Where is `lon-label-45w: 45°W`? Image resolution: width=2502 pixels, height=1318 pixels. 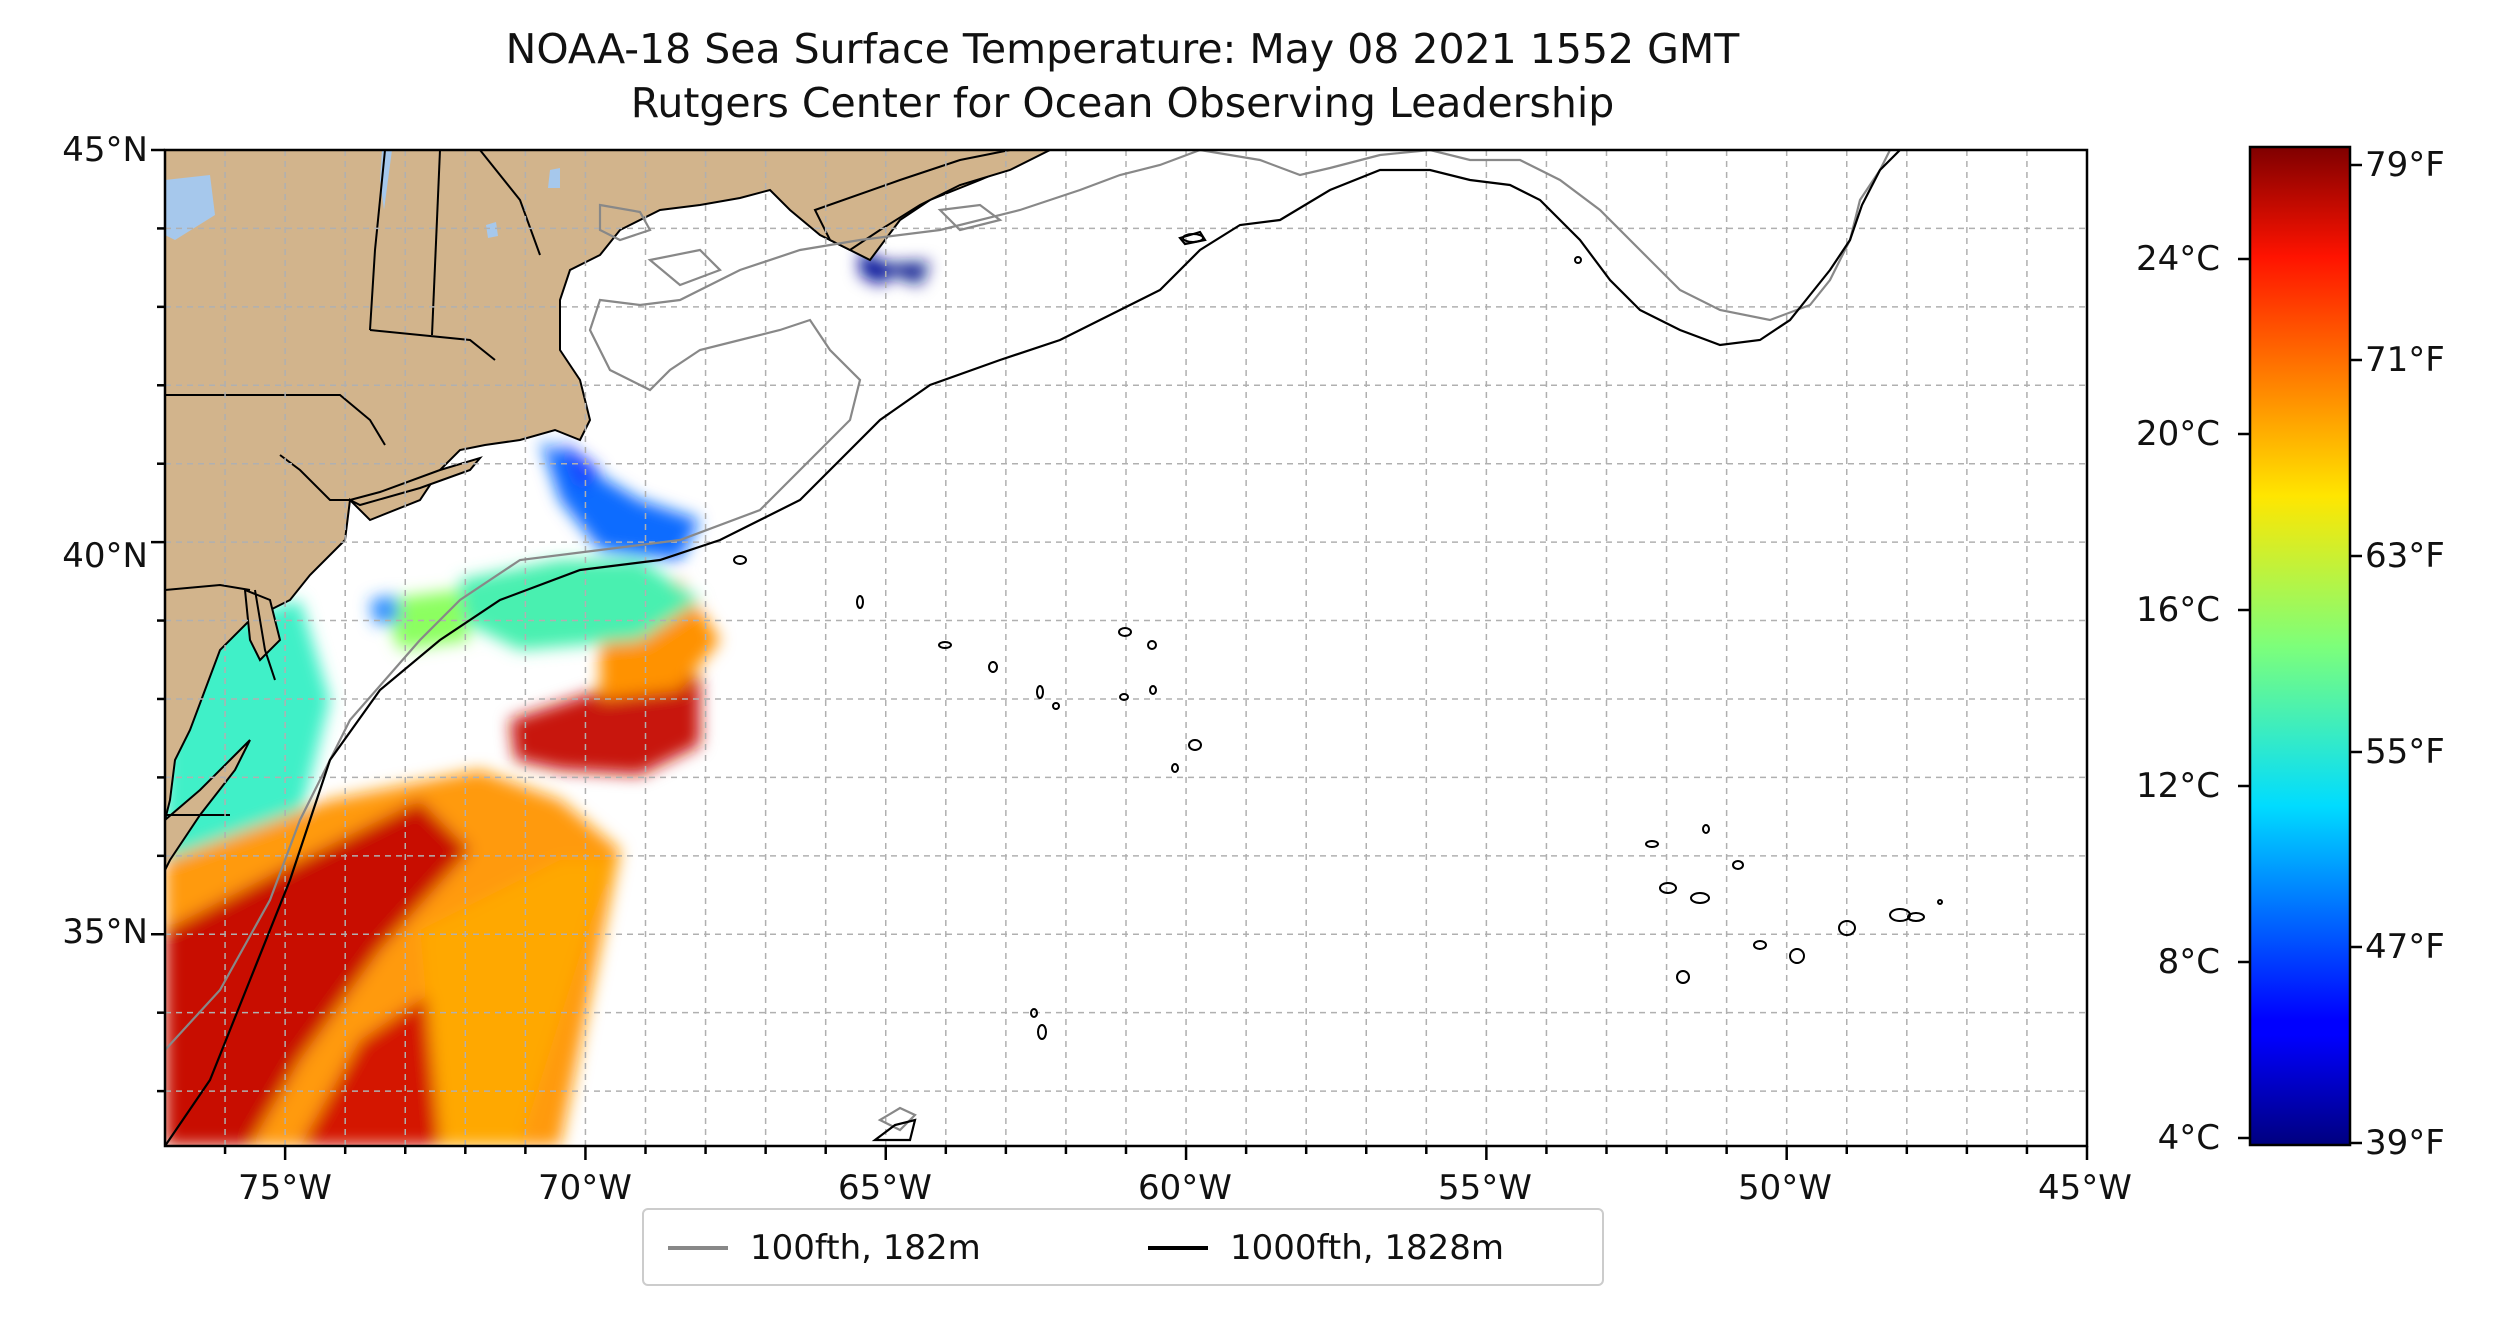 lon-label-45w: 45°W is located at coordinates (2085, 1188).